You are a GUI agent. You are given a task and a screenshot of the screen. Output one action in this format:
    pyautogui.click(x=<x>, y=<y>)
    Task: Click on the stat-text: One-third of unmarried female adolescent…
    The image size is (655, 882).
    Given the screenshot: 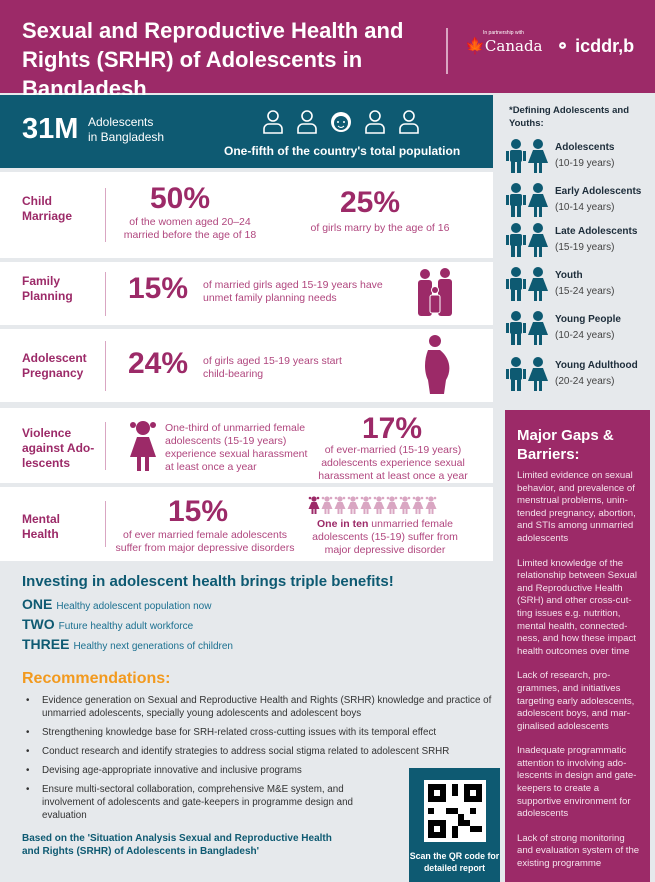 What is the action you would take?
    pyautogui.click(x=236, y=447)
    